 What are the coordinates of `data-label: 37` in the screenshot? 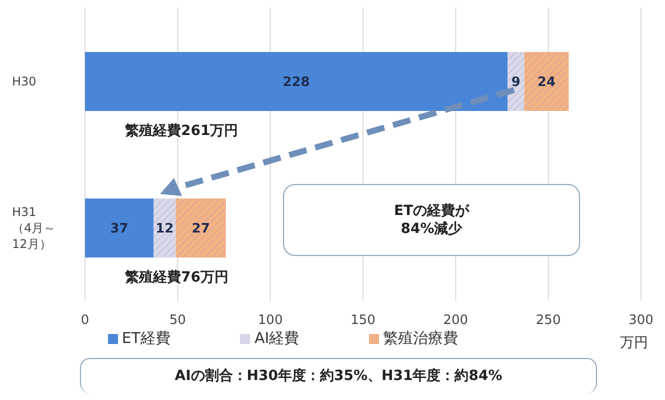 It's located at (119, 229).